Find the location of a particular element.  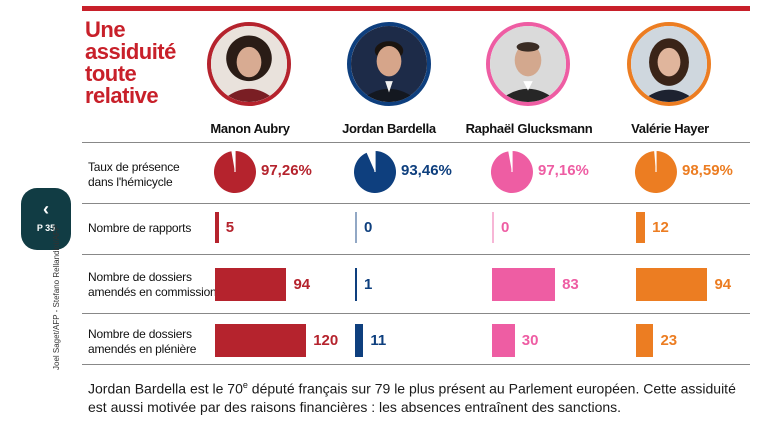

portrait-valerie-hayer is located at coordinates (669, 64).